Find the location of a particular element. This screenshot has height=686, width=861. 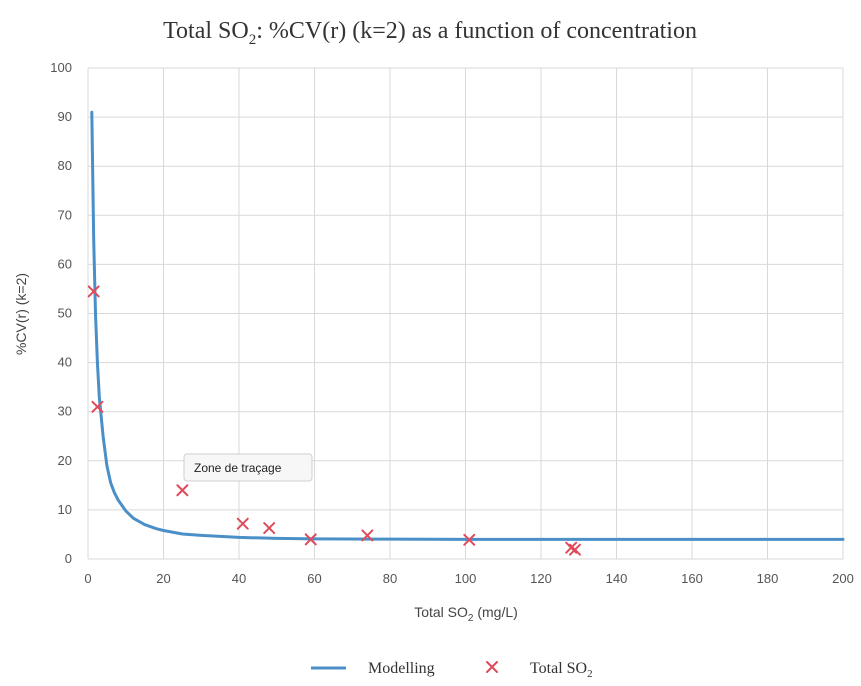

y-tick-label: 80 is located at coordinates (65, 165).